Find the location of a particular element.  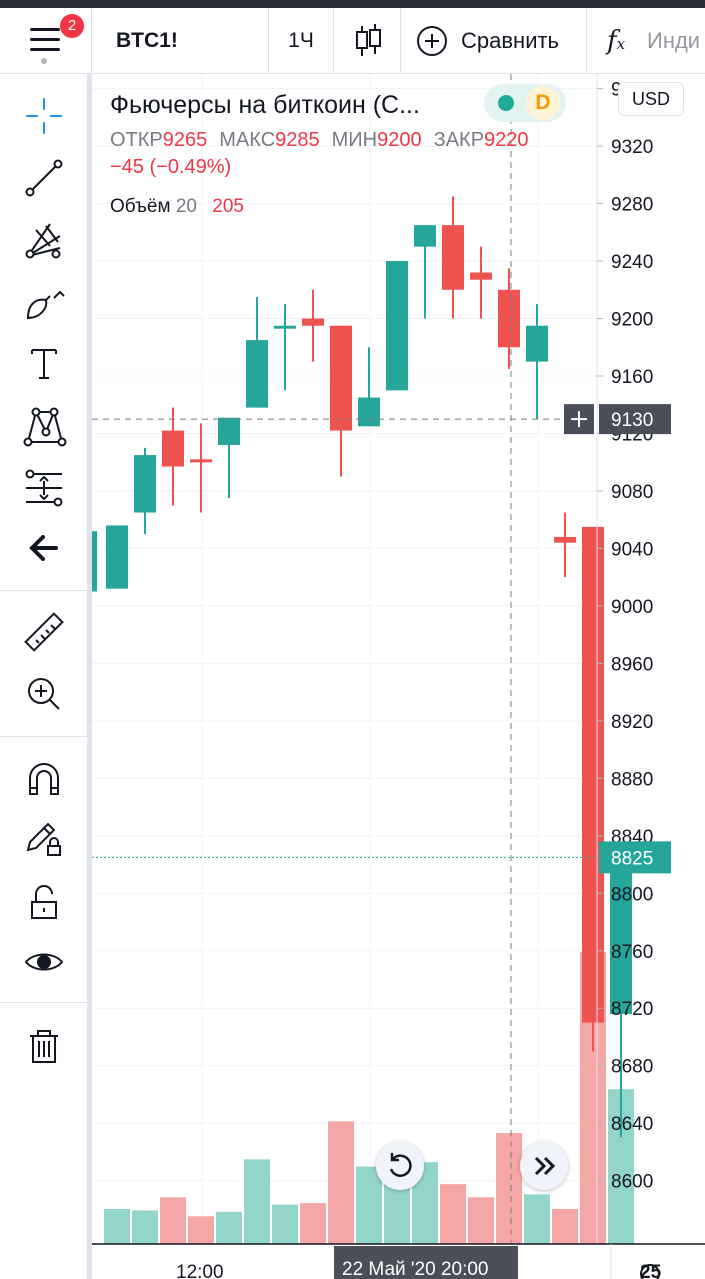

long-position-tool is located at coordinates (44, 488).